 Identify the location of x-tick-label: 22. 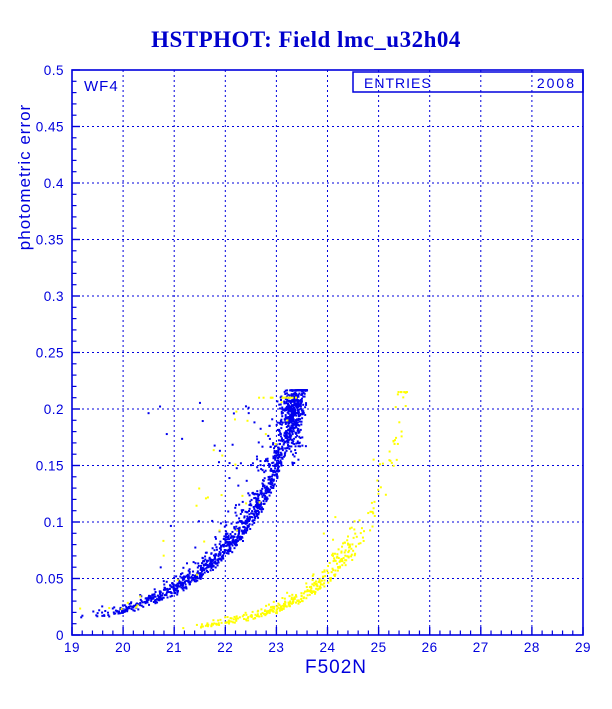
(225, 647).